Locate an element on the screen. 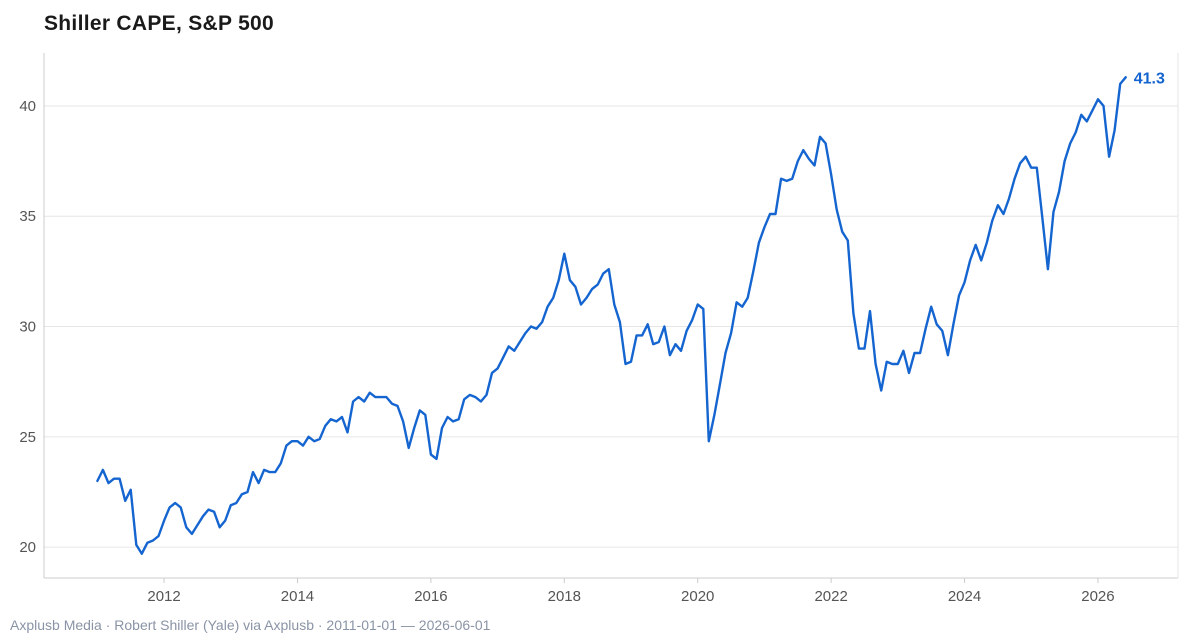 Image resolution: width=1200 pixels, height=640 pixels. last-value-label: 41.3 is located at coordinates (1149, 78).